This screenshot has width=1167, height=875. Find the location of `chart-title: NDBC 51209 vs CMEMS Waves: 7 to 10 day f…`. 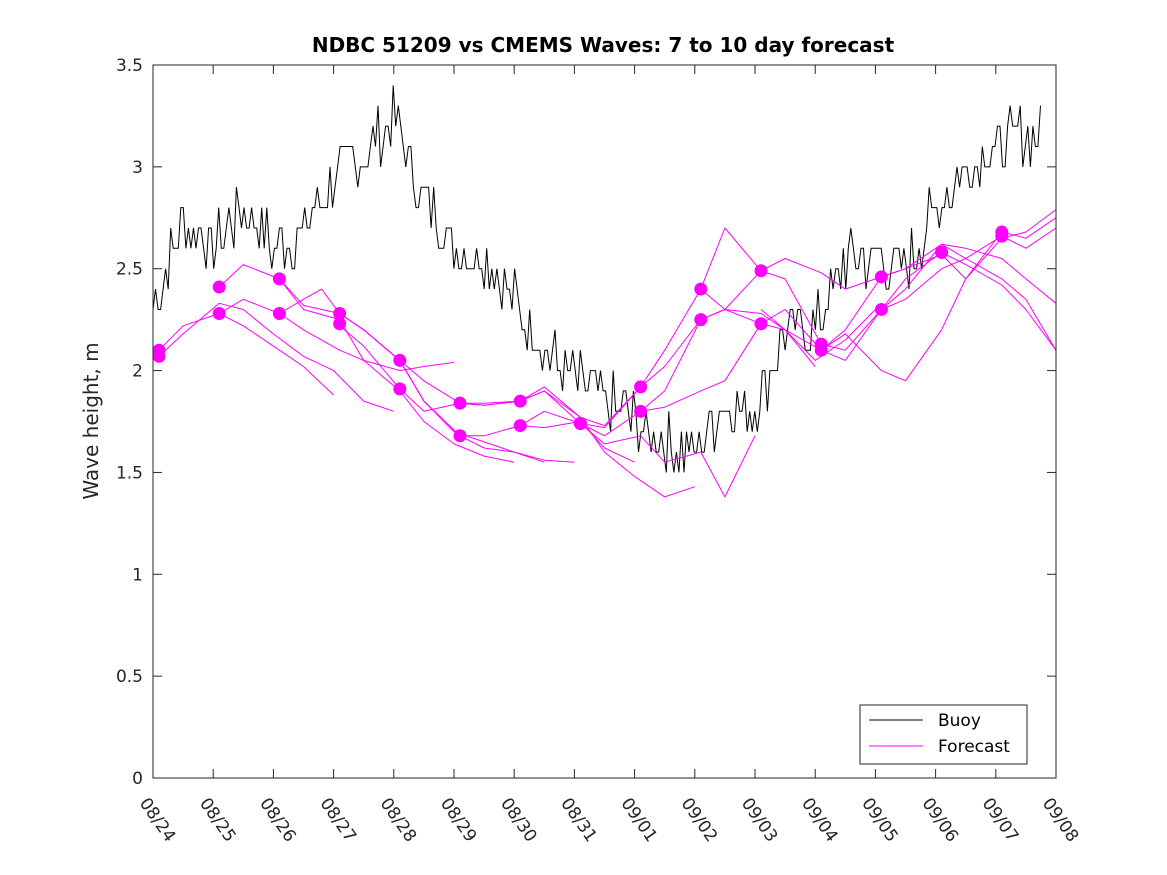

chart-title: NDBC 51209 vs CMEMS Waves: 7 to 10 day f… is located at coordinates (603, 45).